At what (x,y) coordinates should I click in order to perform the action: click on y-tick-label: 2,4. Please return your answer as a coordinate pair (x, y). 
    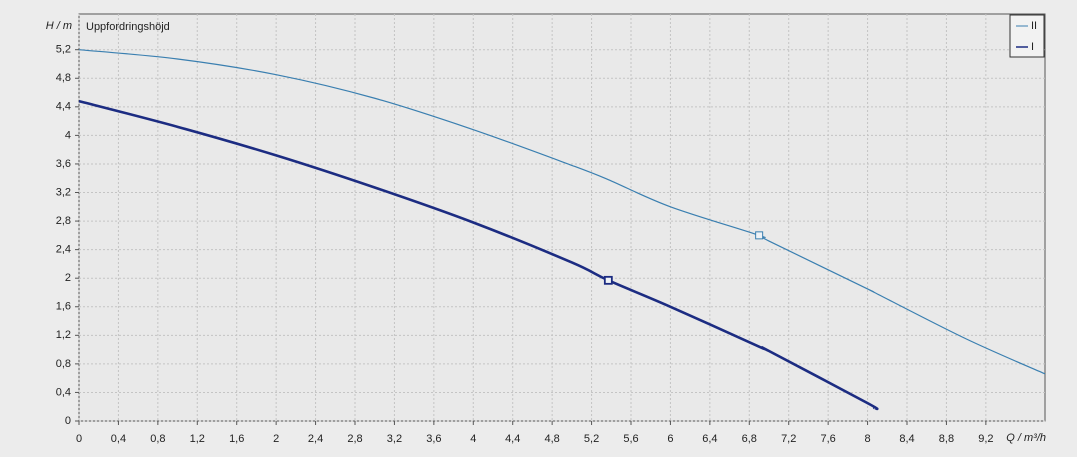
    Looking at the image, I should click on (63, 250).